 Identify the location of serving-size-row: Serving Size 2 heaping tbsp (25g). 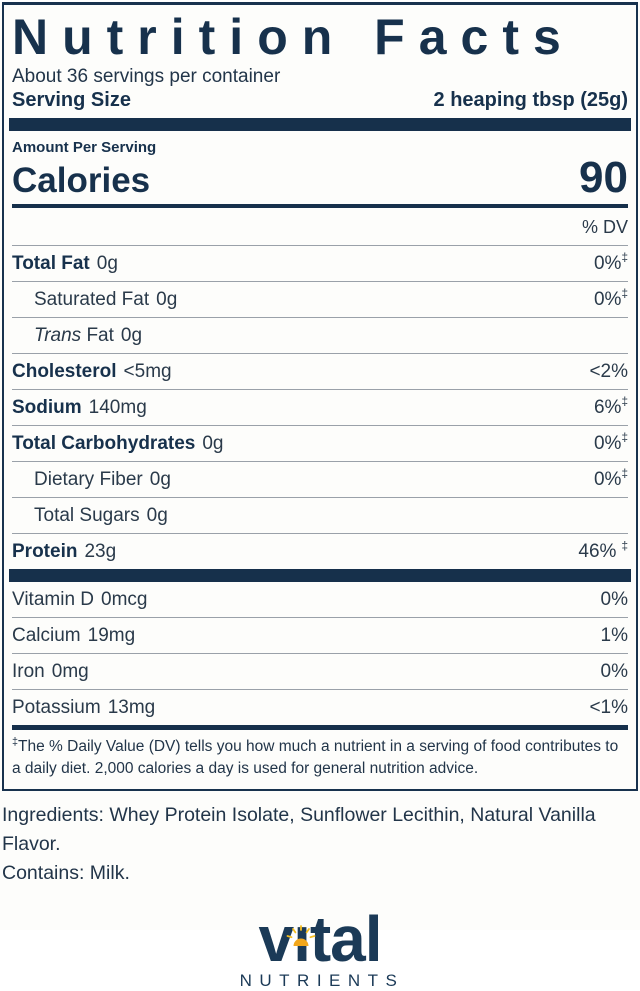
(320, 100).